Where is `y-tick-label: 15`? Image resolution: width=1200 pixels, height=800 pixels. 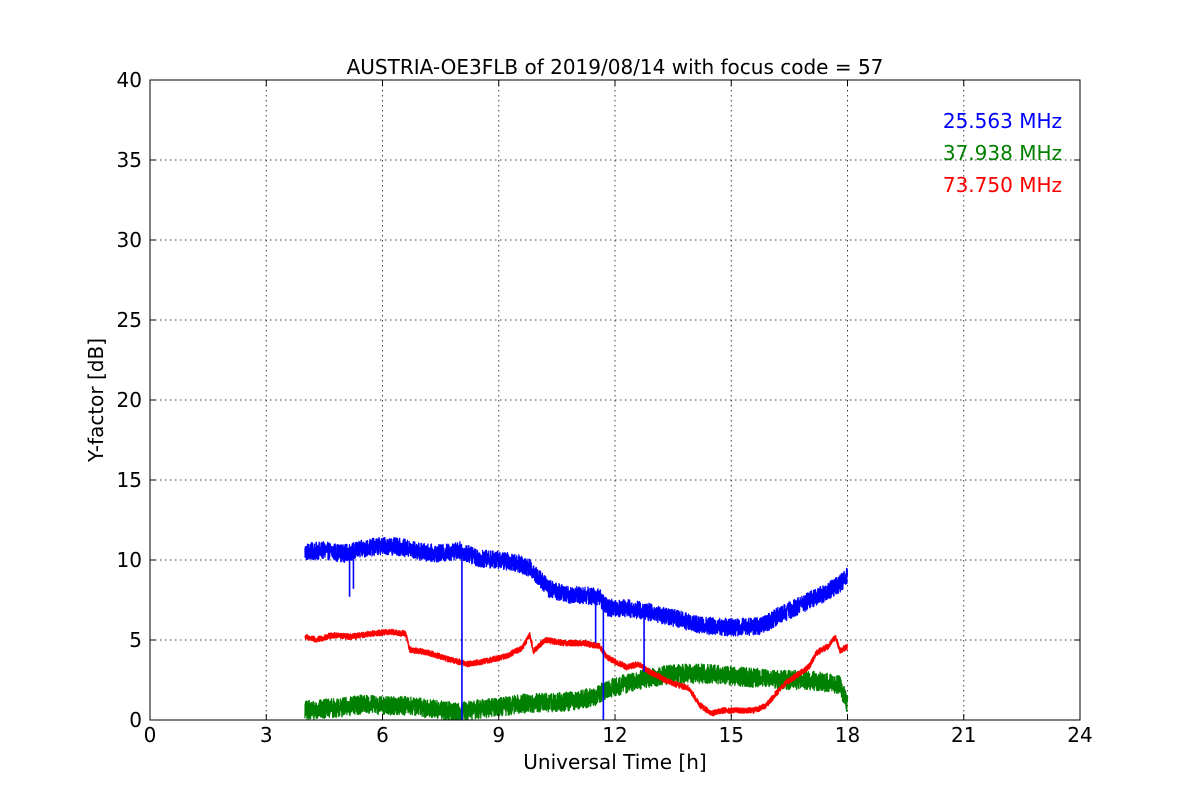 y-tick-label: 15 is located at coordinates (129, 480).